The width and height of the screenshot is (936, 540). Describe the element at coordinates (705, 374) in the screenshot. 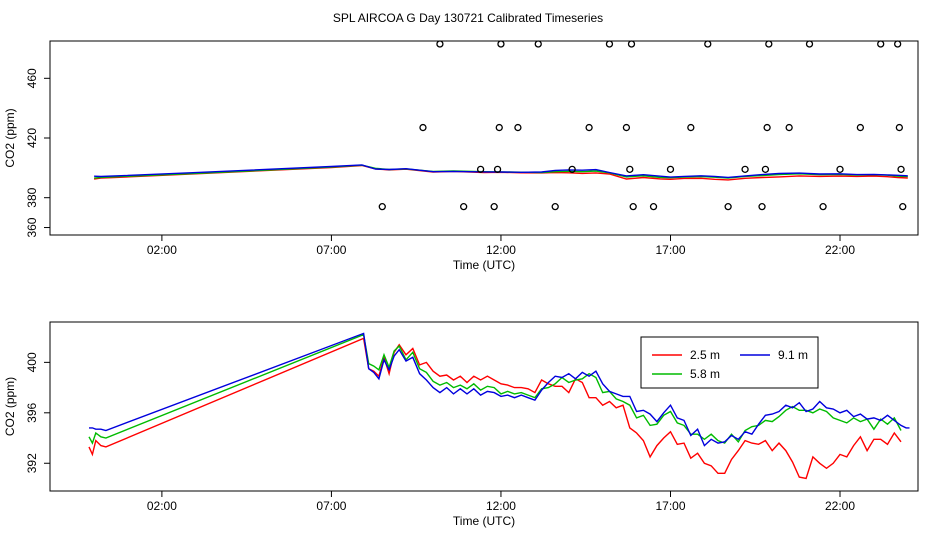

I see `legend-label: 5.8 m` at that location.